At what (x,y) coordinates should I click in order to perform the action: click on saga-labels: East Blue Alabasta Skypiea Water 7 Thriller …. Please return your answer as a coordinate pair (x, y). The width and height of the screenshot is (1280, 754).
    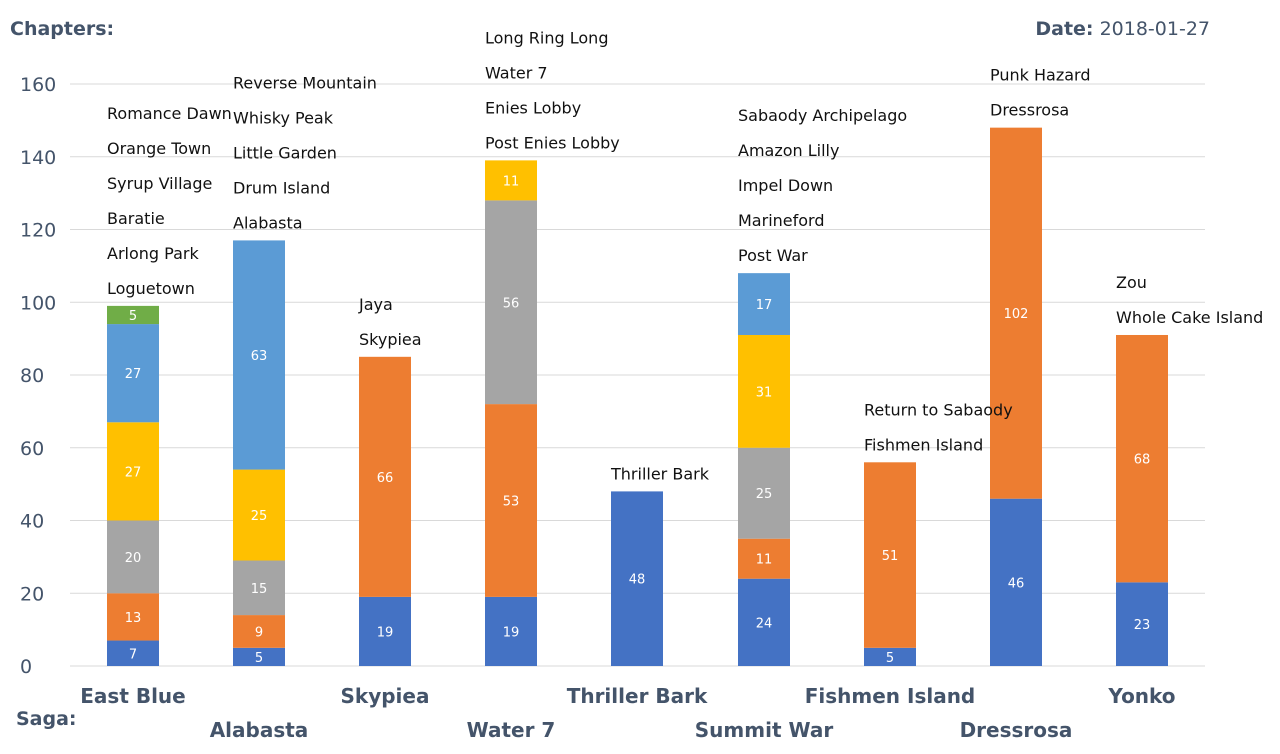
    Looking at the image, I should click on (627, 713).